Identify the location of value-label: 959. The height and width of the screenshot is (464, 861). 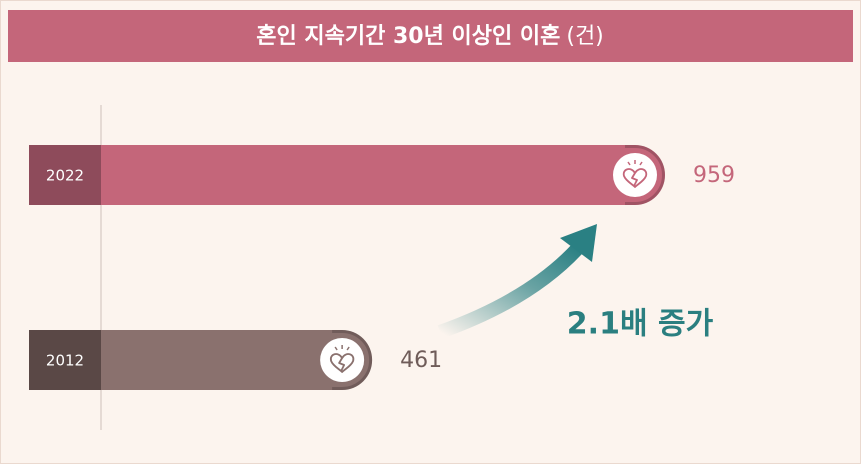
(714, 175).